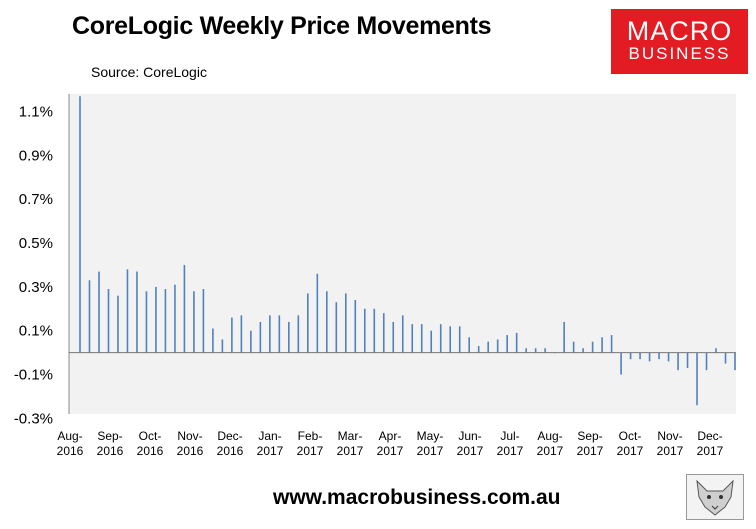 This screenshot has width=756, height=529. Describe the element at coordinates (36, 243) in the screenshot. I see `y-tick-label: 0.5%` at that location.